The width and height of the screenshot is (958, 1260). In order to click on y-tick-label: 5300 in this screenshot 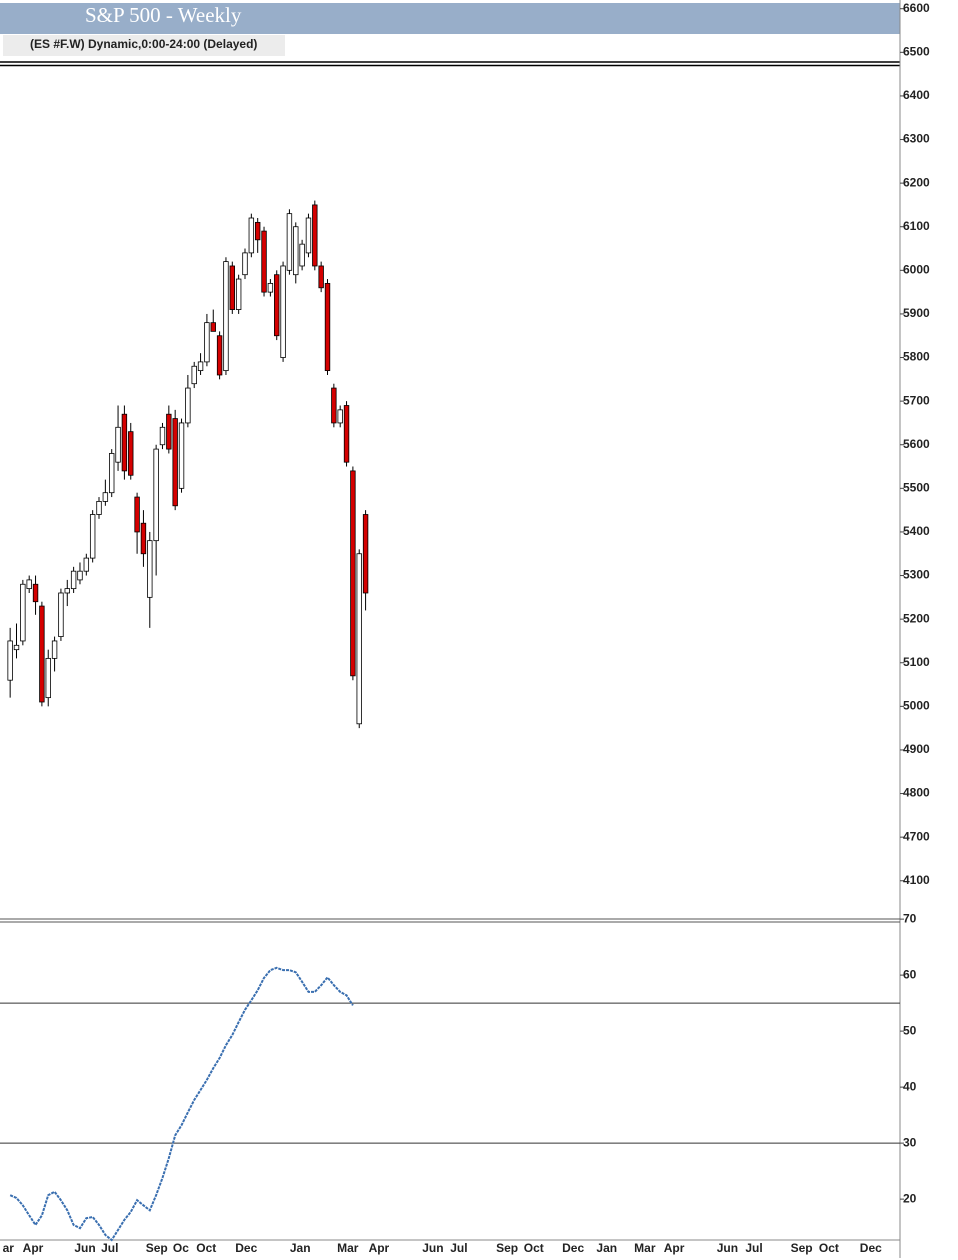, I will do `click(916, 575)`.